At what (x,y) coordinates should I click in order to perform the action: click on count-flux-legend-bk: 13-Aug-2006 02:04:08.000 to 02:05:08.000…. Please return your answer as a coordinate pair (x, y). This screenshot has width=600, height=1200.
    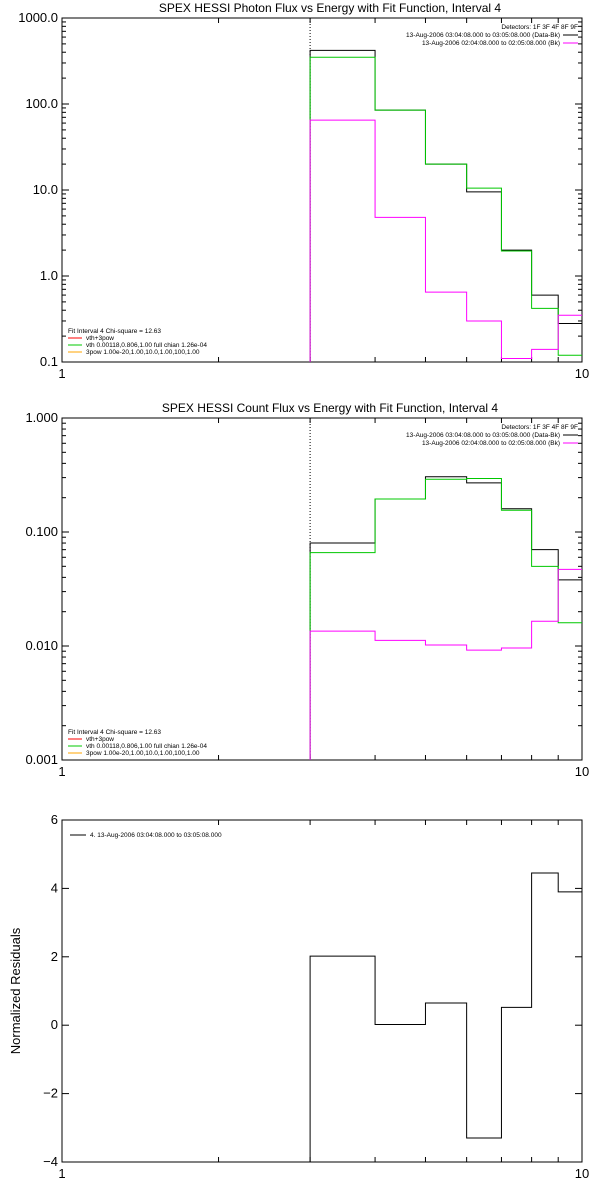
    Looking at the image, I should click on (491, 443).